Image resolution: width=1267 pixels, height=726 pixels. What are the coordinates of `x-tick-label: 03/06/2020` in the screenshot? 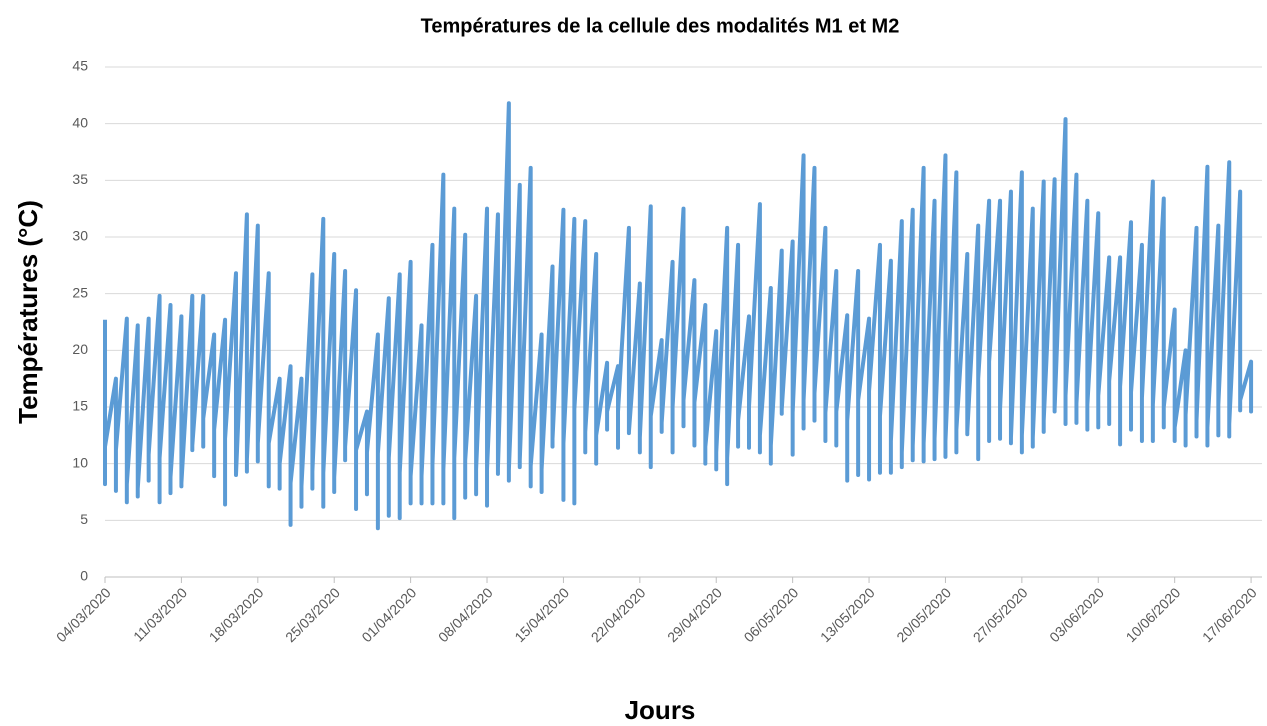 It's located at (1076, 614).